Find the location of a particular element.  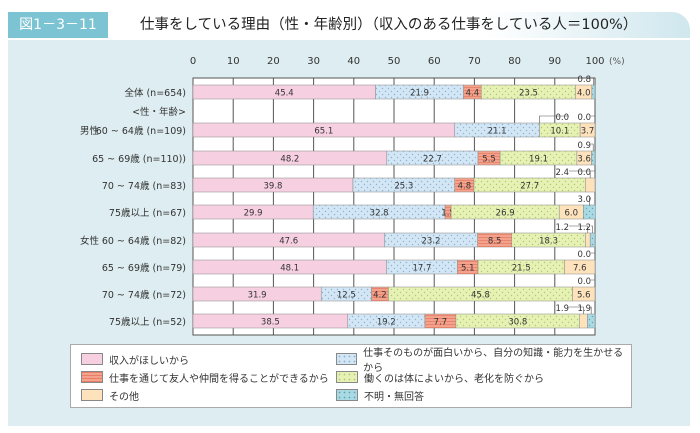

title-bar is located at coordinates (349, 25).